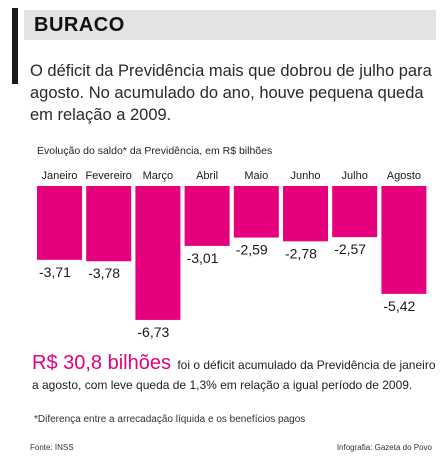 The height and width of the screenshot is (468, 446). I want to click on section-accent-bar, so click(15, 46).